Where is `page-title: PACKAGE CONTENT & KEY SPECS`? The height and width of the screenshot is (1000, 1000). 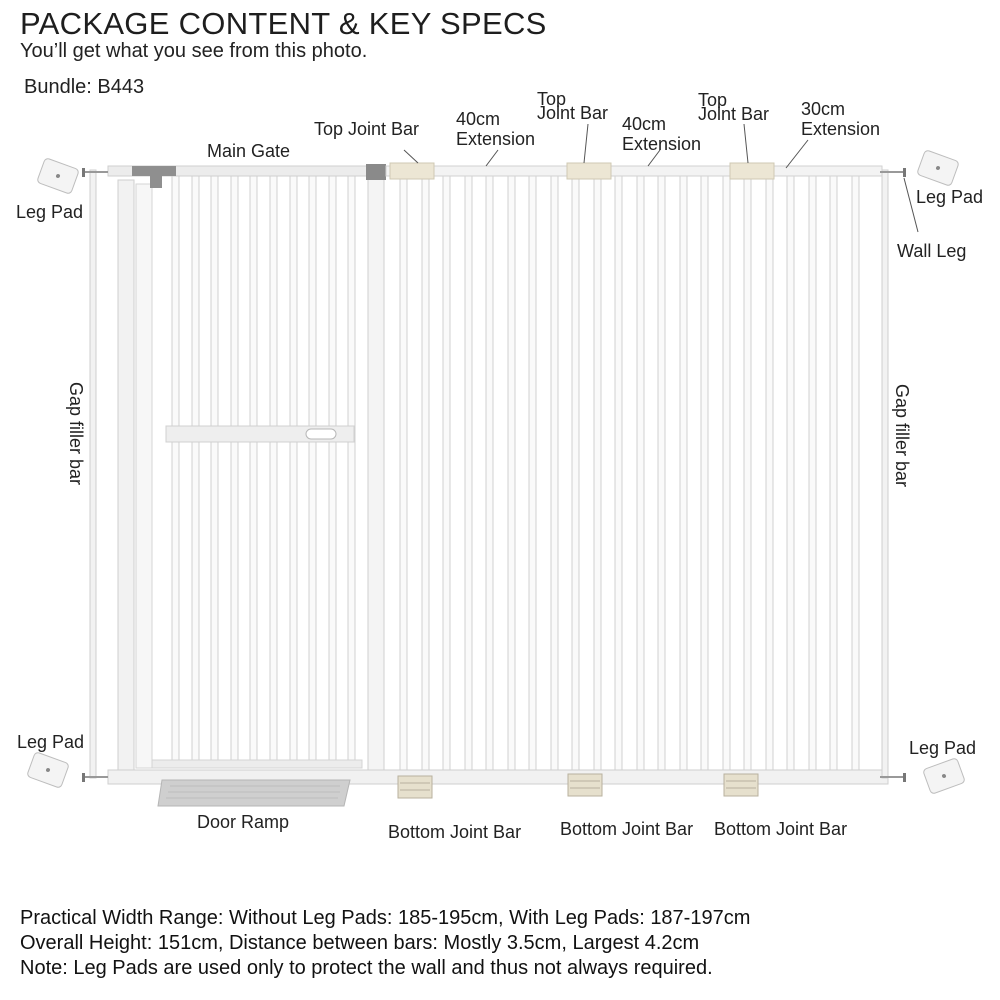 page-title: PACKAGE CONTENT & KEY SPECS is located at coordinates (283, 23).